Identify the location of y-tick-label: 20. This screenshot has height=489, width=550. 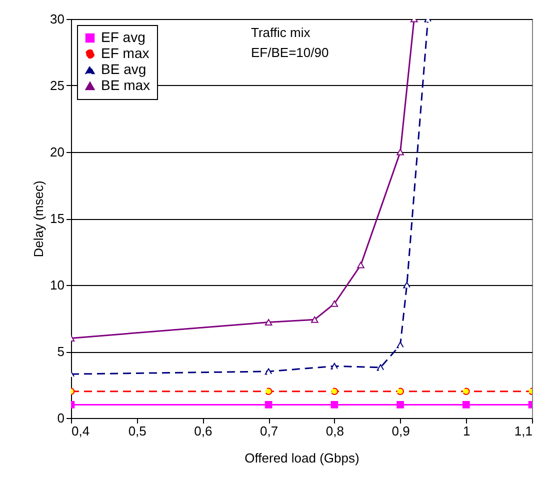
(57, 152).